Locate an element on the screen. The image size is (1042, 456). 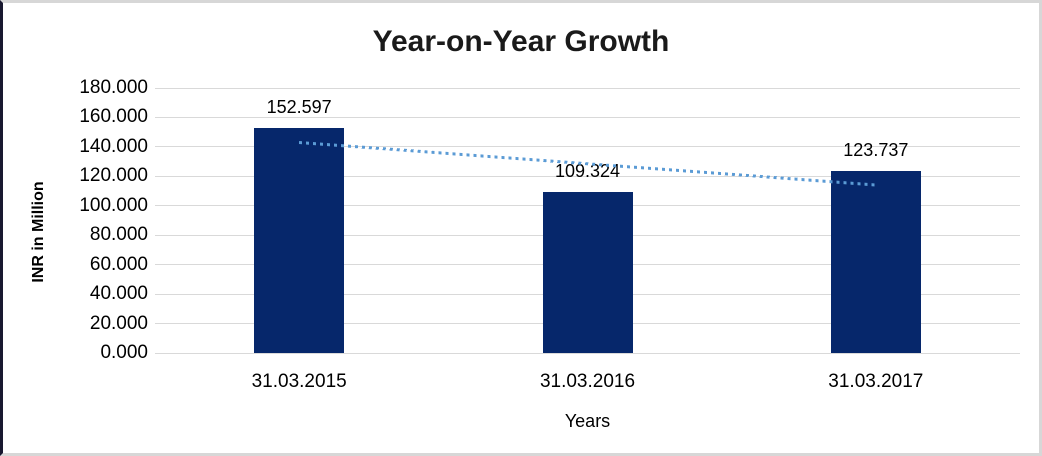
y-axis-tick-label: 60.000 is located at coordinates (118, 264).